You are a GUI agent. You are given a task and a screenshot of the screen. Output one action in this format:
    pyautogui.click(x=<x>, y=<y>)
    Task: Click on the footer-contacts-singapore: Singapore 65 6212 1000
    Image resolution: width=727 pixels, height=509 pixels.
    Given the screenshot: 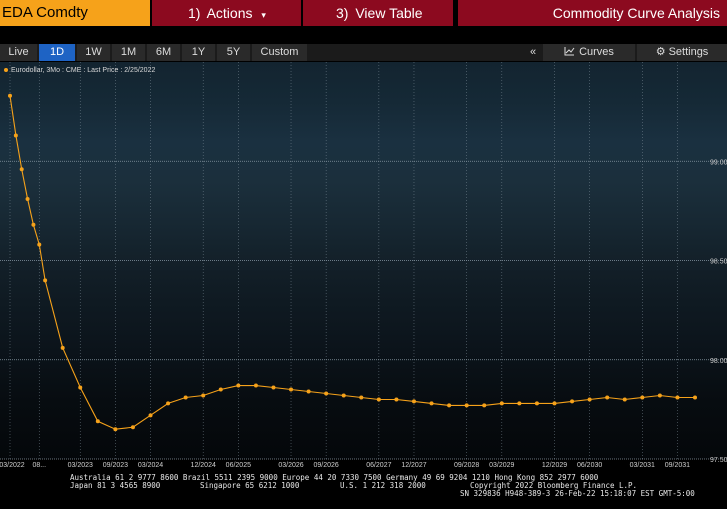 What is the action you would take?
    pyautogui.click(x=250, y=485)
    